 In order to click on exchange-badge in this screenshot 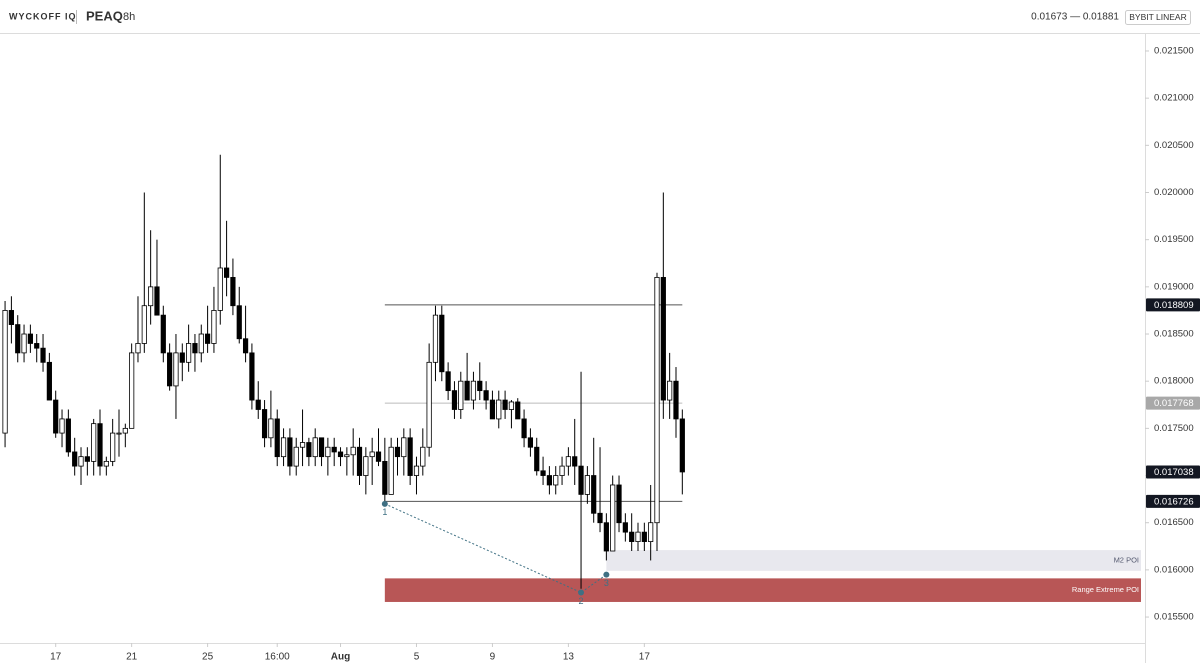, I will do `click(1158, 17)`.